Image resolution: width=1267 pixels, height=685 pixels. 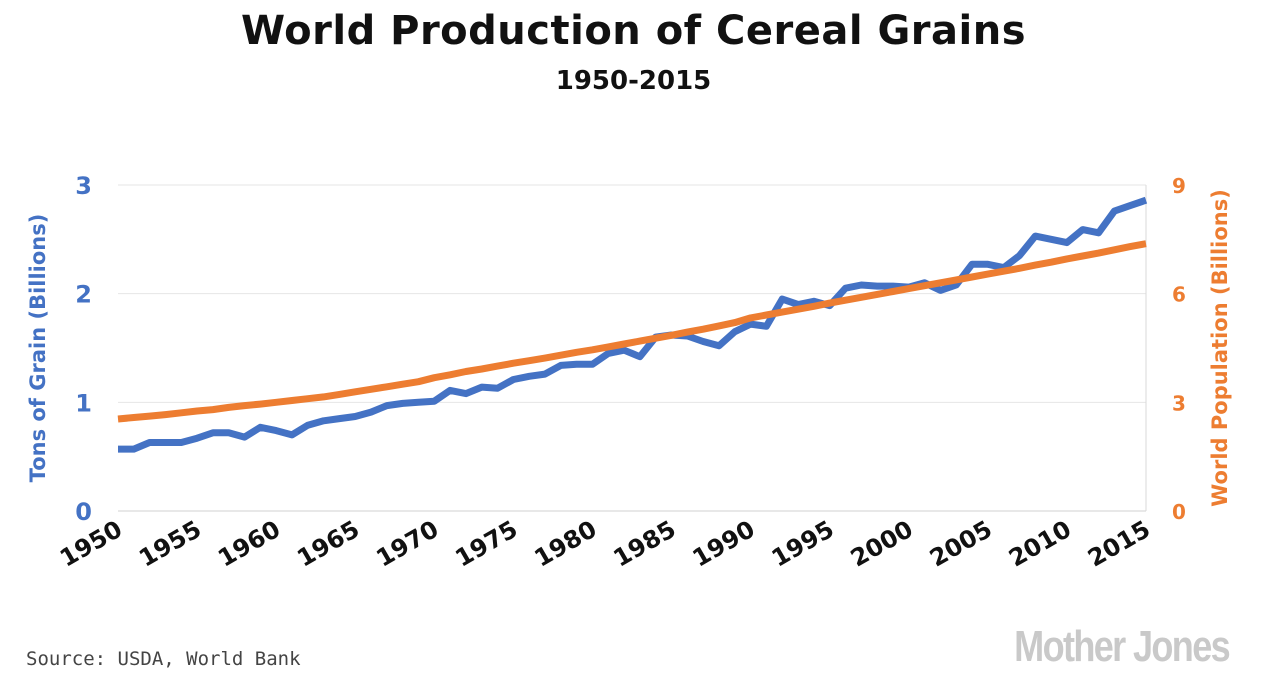 What do you see at coordinates (1179, 186) in the screenshot?
I see `y-right-tick-label: 9` at bounding box center [1179, 186].